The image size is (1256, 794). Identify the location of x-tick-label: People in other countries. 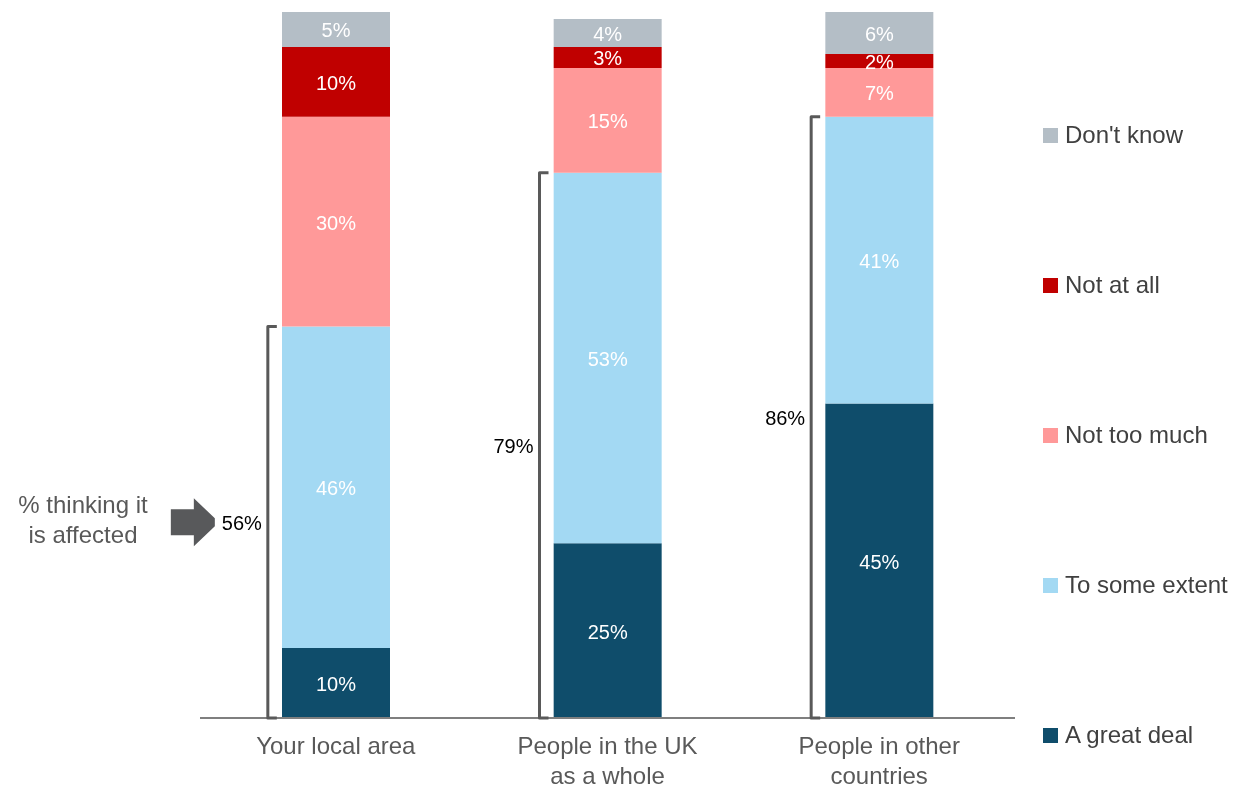
(879, 760).